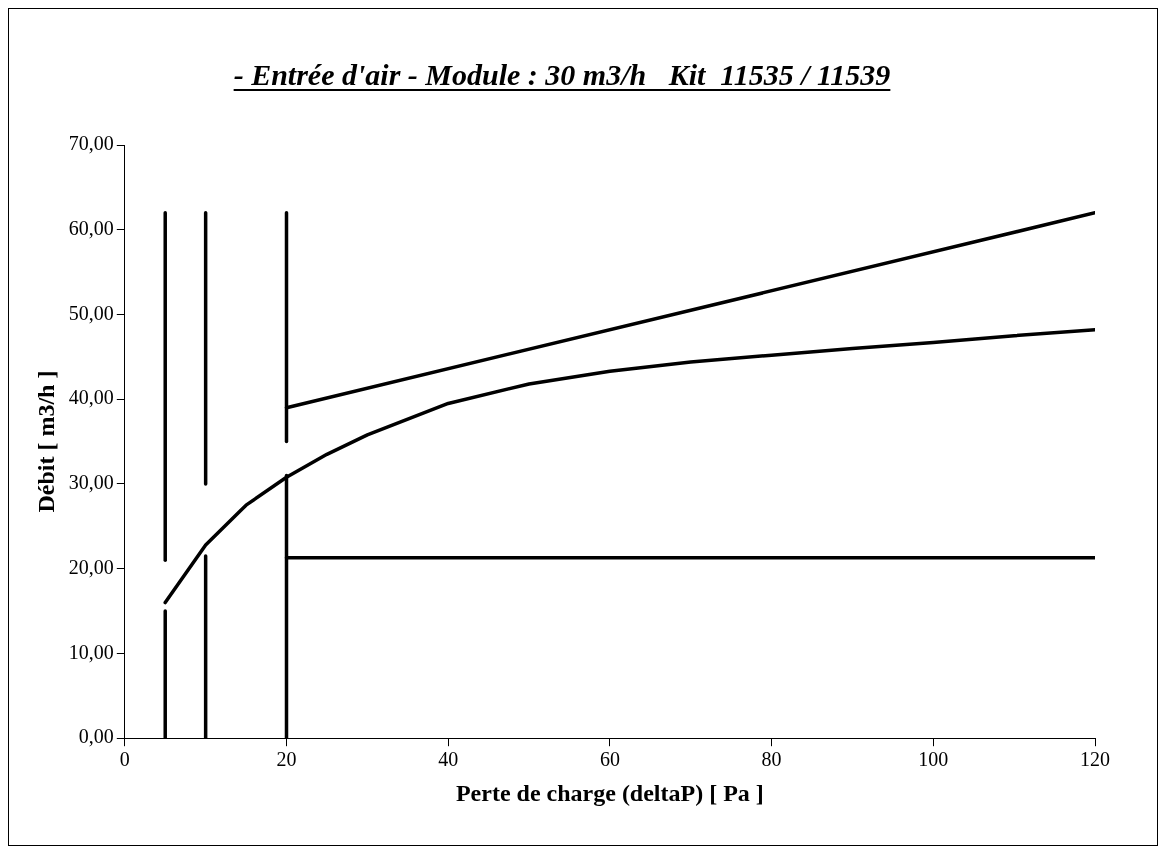 Image resolution: width=1174 pixels, height=862 pixels. What do you see at coordinates (448, 759) in the screenshot?
I see `x-tick-label: 40` at bounding box center [448, 759].